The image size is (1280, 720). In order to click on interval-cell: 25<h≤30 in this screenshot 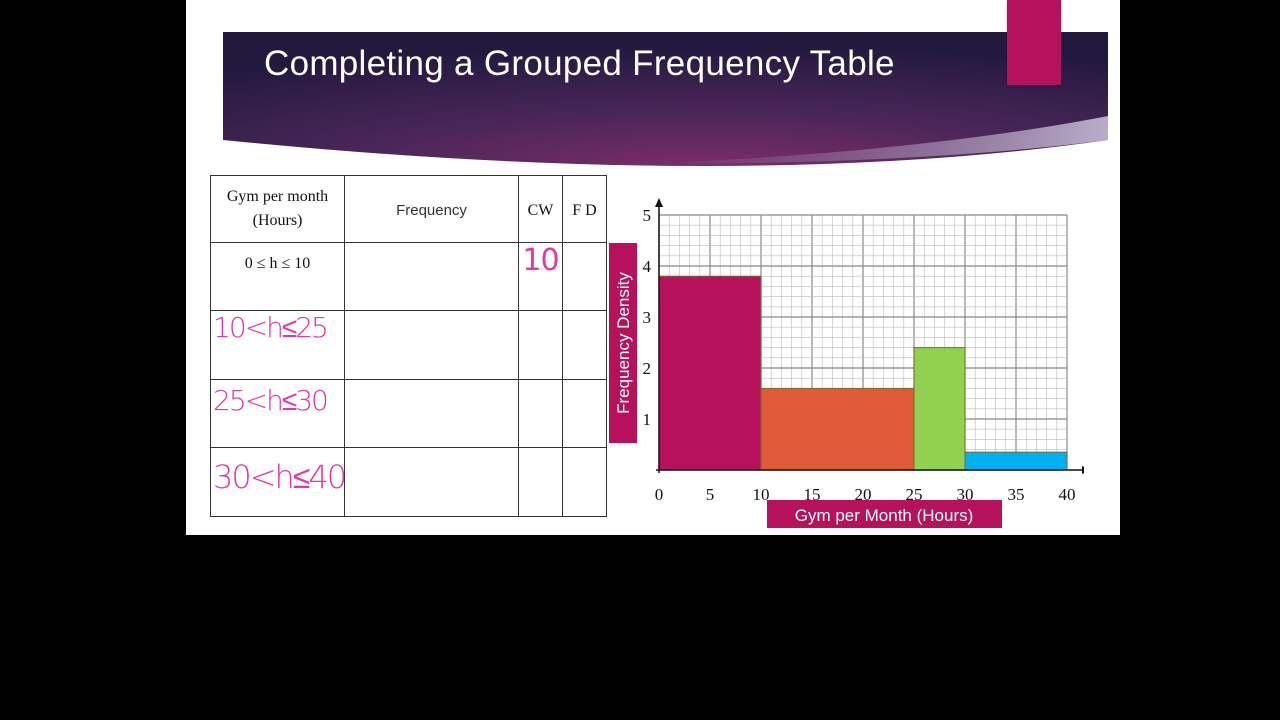, I will do `click(277, 413)`.